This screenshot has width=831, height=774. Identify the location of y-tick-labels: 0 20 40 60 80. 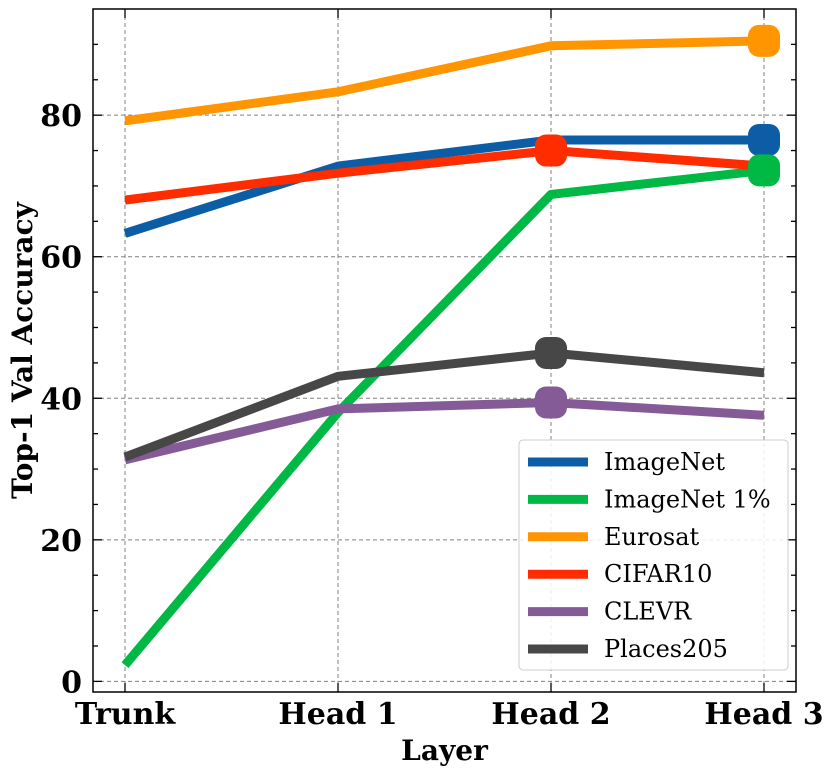
(61, 399).